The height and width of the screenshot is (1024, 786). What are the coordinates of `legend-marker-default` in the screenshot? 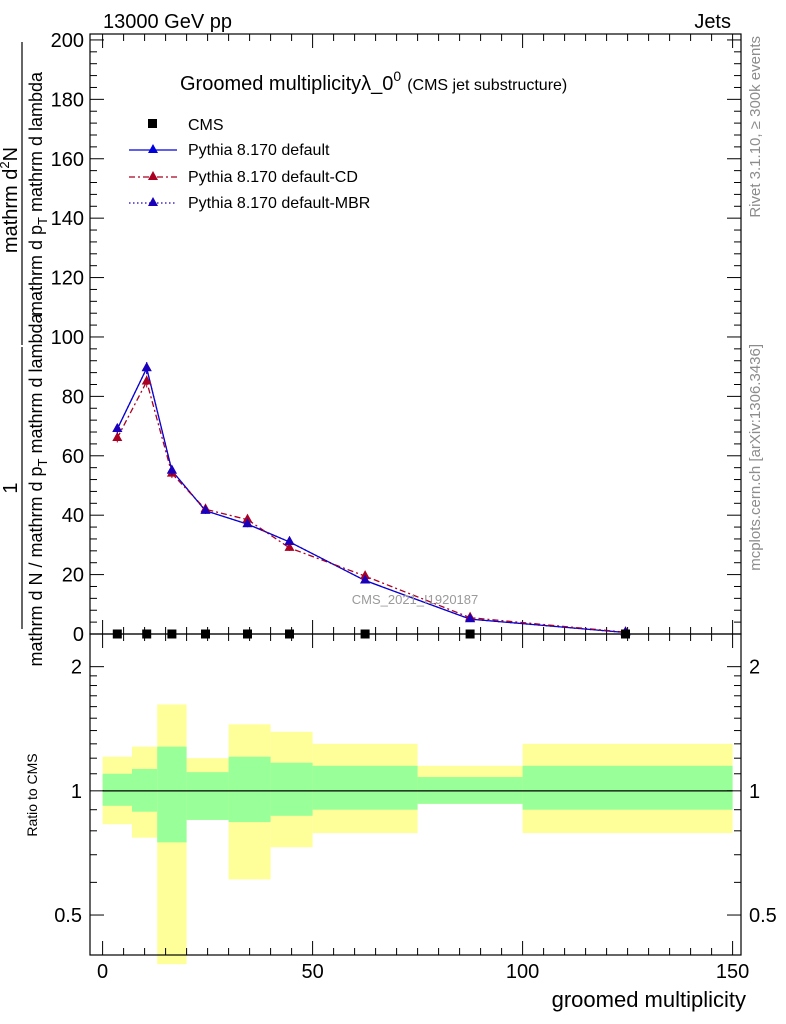 It's located at (153, 148).